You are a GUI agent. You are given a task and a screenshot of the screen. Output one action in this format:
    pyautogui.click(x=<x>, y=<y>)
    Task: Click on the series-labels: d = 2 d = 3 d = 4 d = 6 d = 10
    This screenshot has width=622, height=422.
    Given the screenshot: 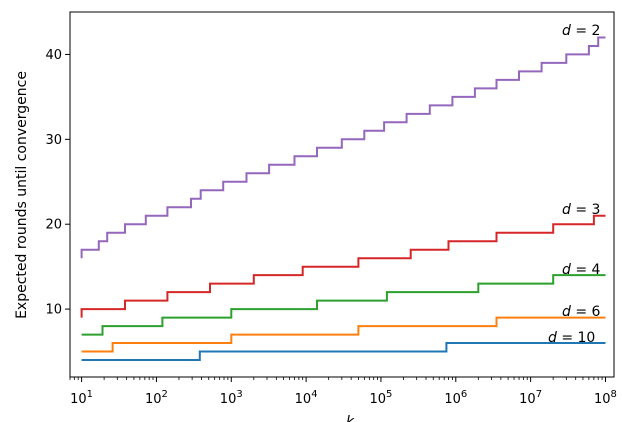 What is the action you would take?
    pyautogui.click(x=574, y=184)
    